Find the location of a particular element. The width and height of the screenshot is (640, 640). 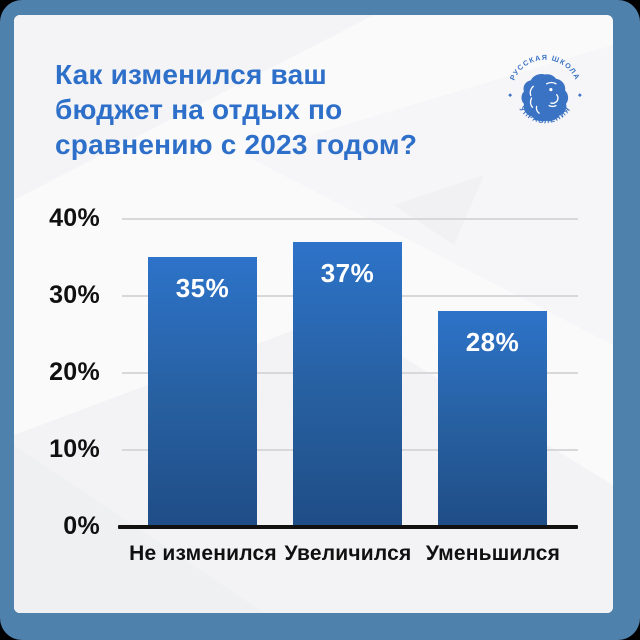

lion-icon is located at coordinates (545, 98).